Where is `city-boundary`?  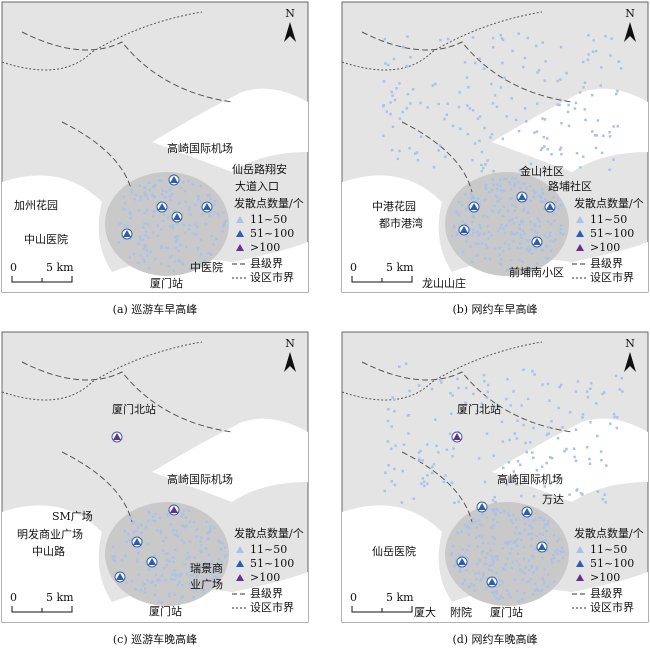 city-boundary is located at coordinates (102, 41).